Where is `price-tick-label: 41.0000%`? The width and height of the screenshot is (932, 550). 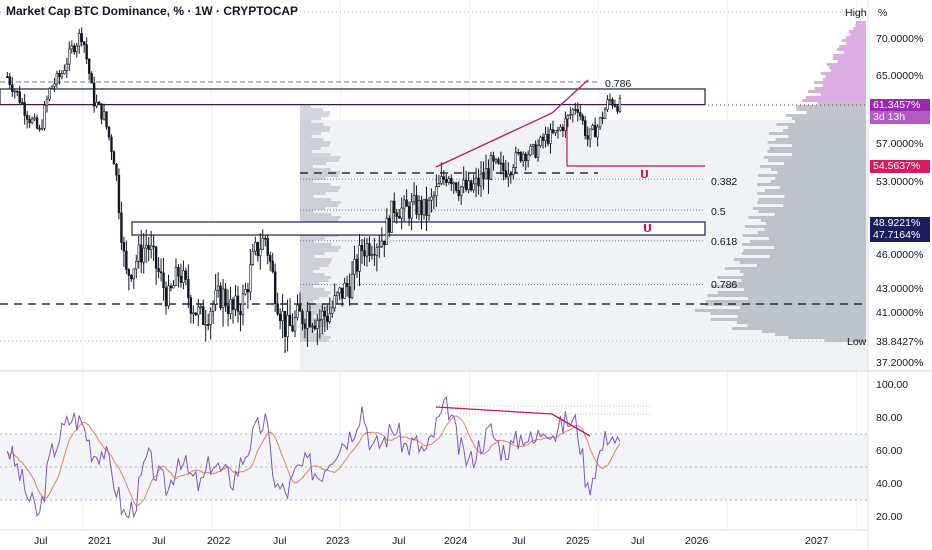 price-tick-label: 41.0000% is located at coordinates (899, 313).